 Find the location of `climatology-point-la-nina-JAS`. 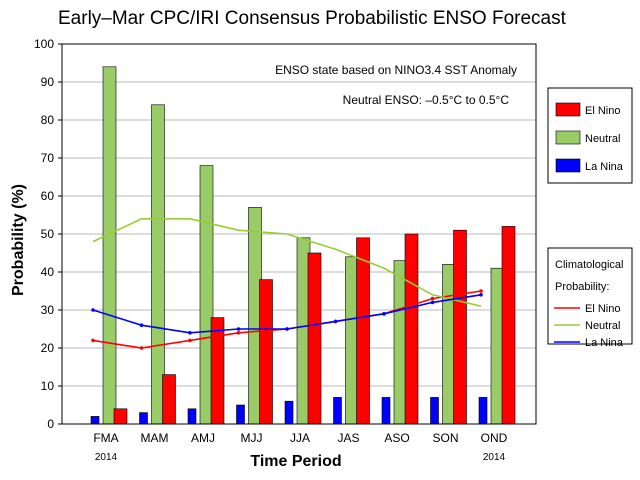

climatology-point-la-nina-JAS is located at coordinates (335, 321).